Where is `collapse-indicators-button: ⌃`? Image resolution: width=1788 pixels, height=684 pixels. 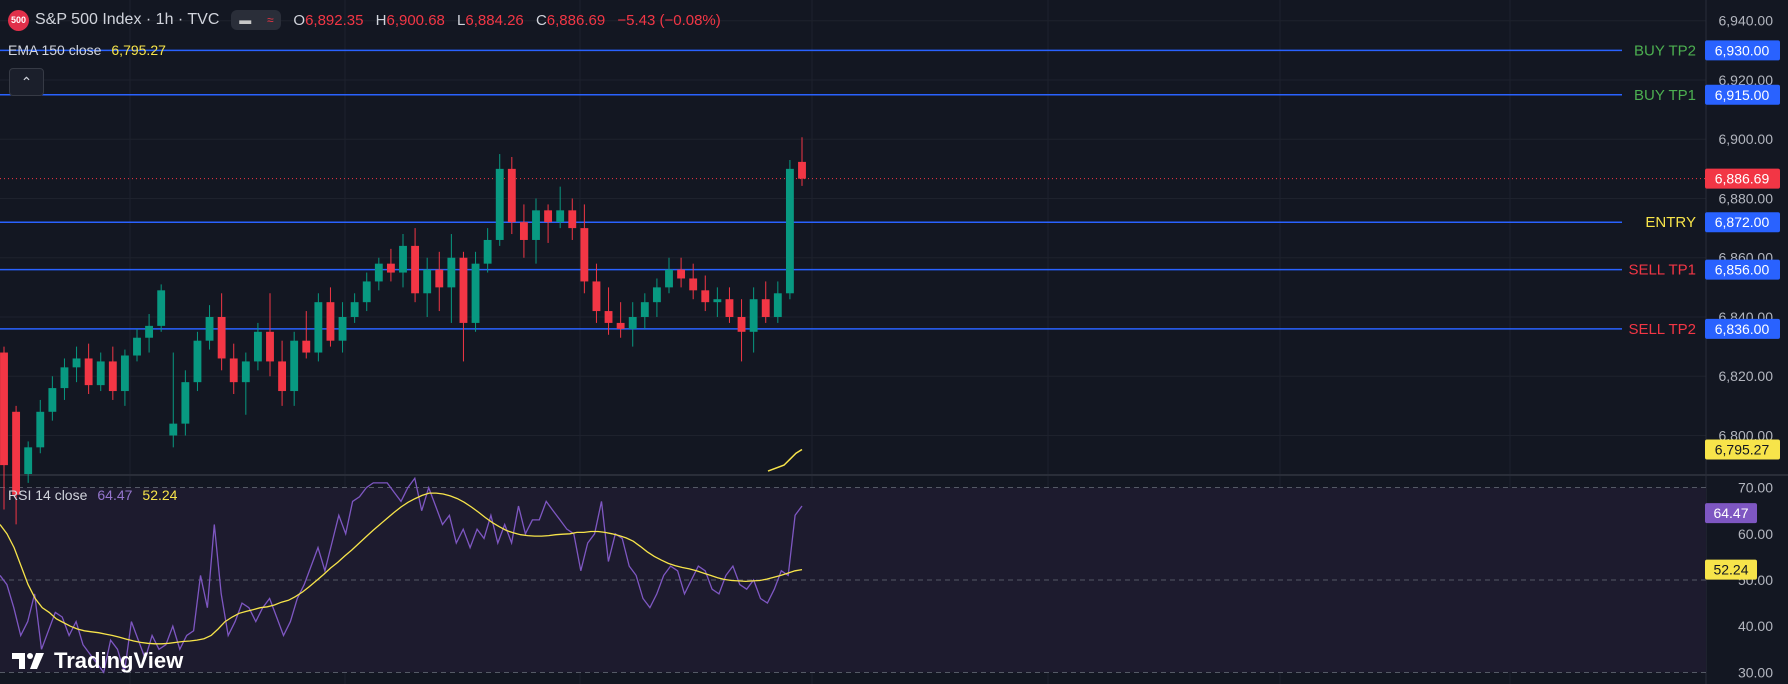
collapse-indicators-button: ⌃ is located at coordinates (26, 82).